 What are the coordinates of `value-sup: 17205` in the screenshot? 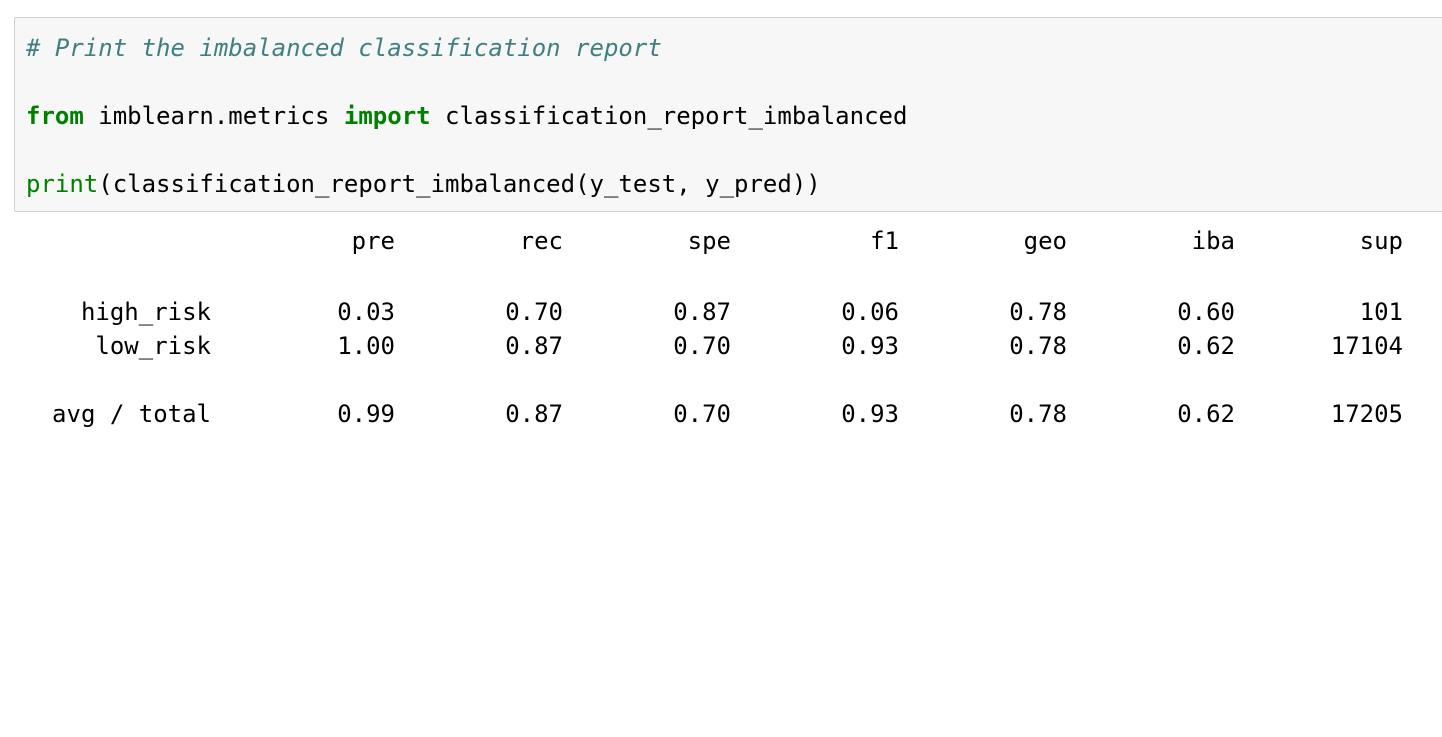 It's located at (1366, 414).